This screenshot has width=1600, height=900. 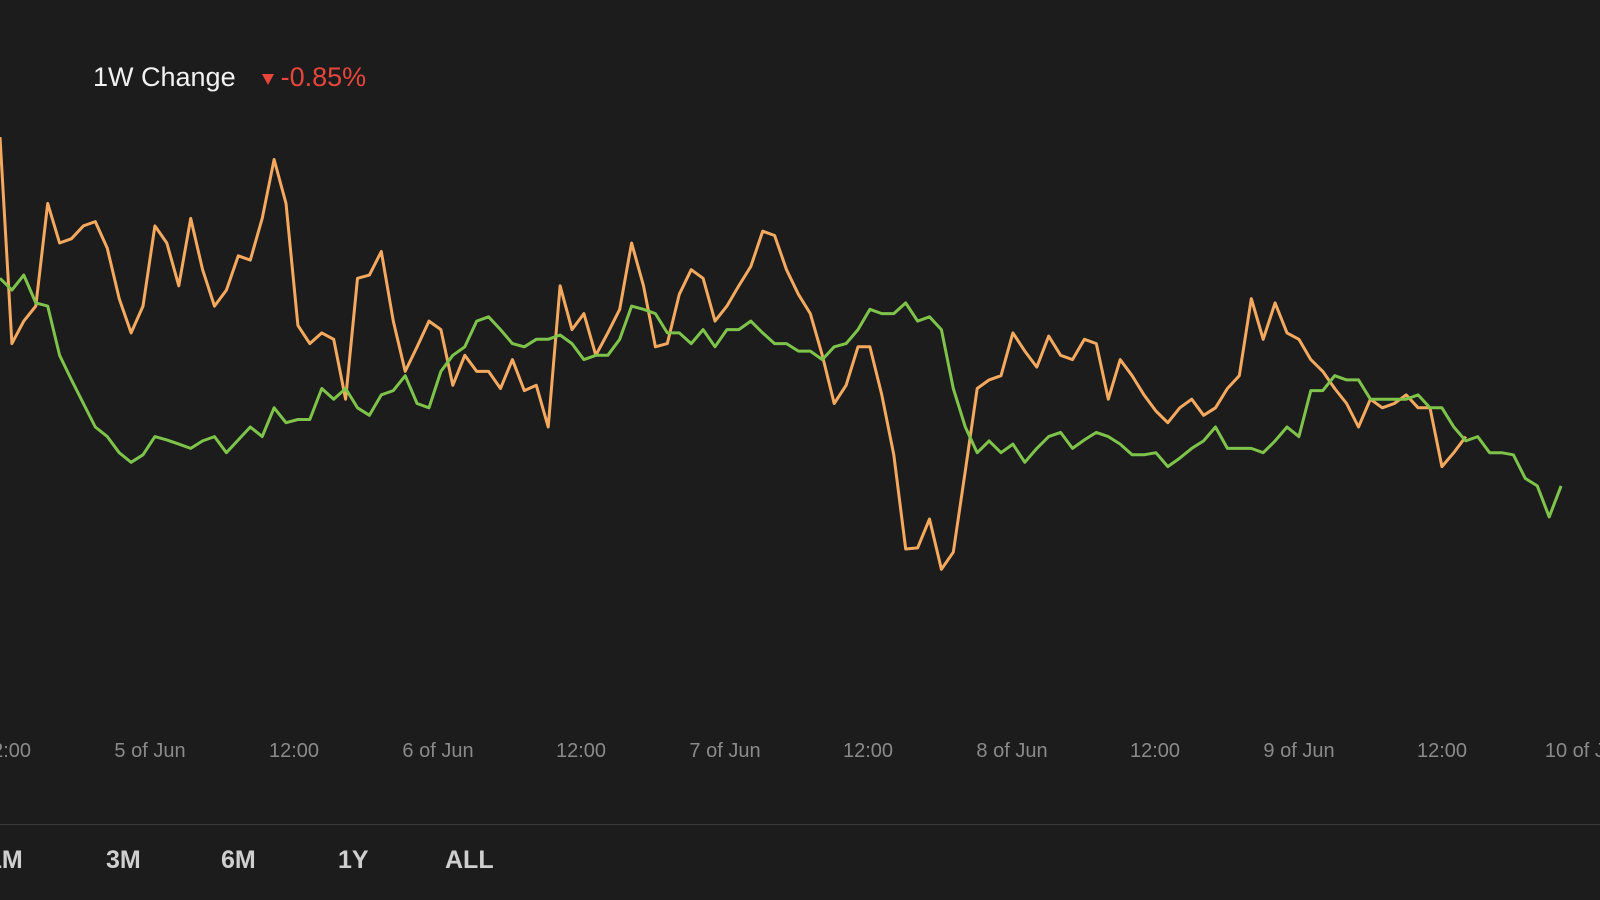 I want to click on triangle-down-icon, so click(x=267, y=79).